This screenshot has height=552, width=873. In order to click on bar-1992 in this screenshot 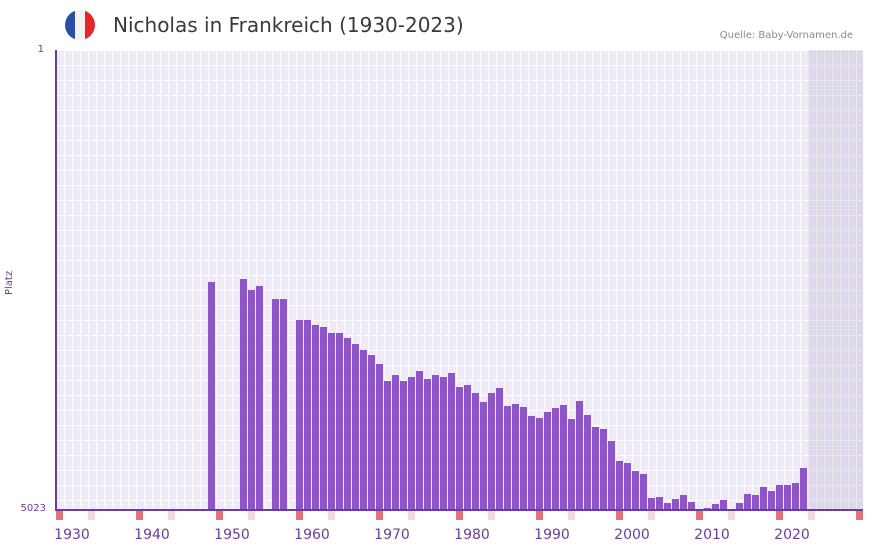, I will do `click(555, 459)`.